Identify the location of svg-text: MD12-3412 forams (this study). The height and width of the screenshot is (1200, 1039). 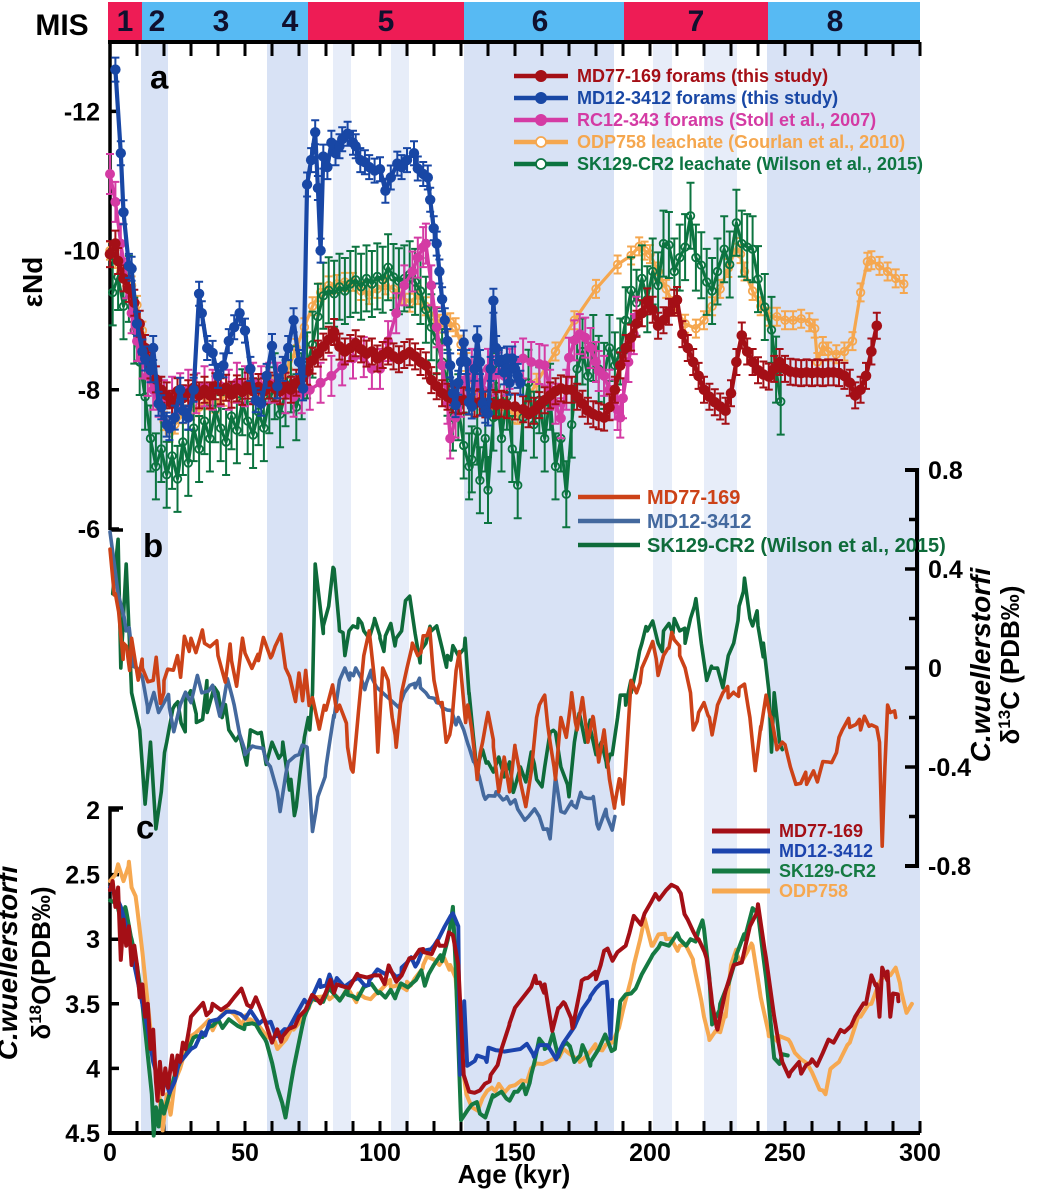
(707, 98).